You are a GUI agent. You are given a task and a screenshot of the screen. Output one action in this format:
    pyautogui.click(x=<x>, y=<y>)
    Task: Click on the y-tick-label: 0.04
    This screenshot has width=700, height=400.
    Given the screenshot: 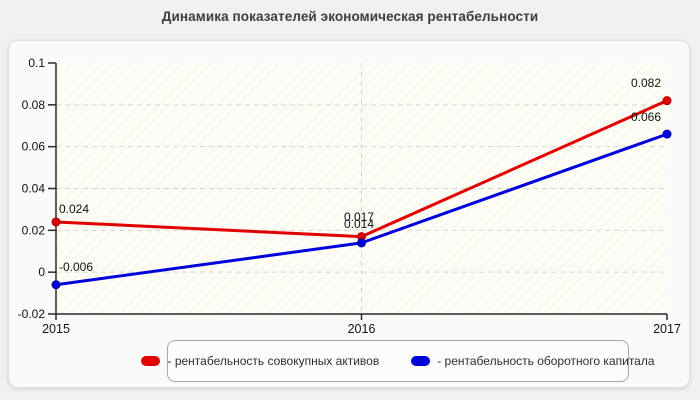 What is the action you would take?
    pyautogui.click(x=34, y=189)
    